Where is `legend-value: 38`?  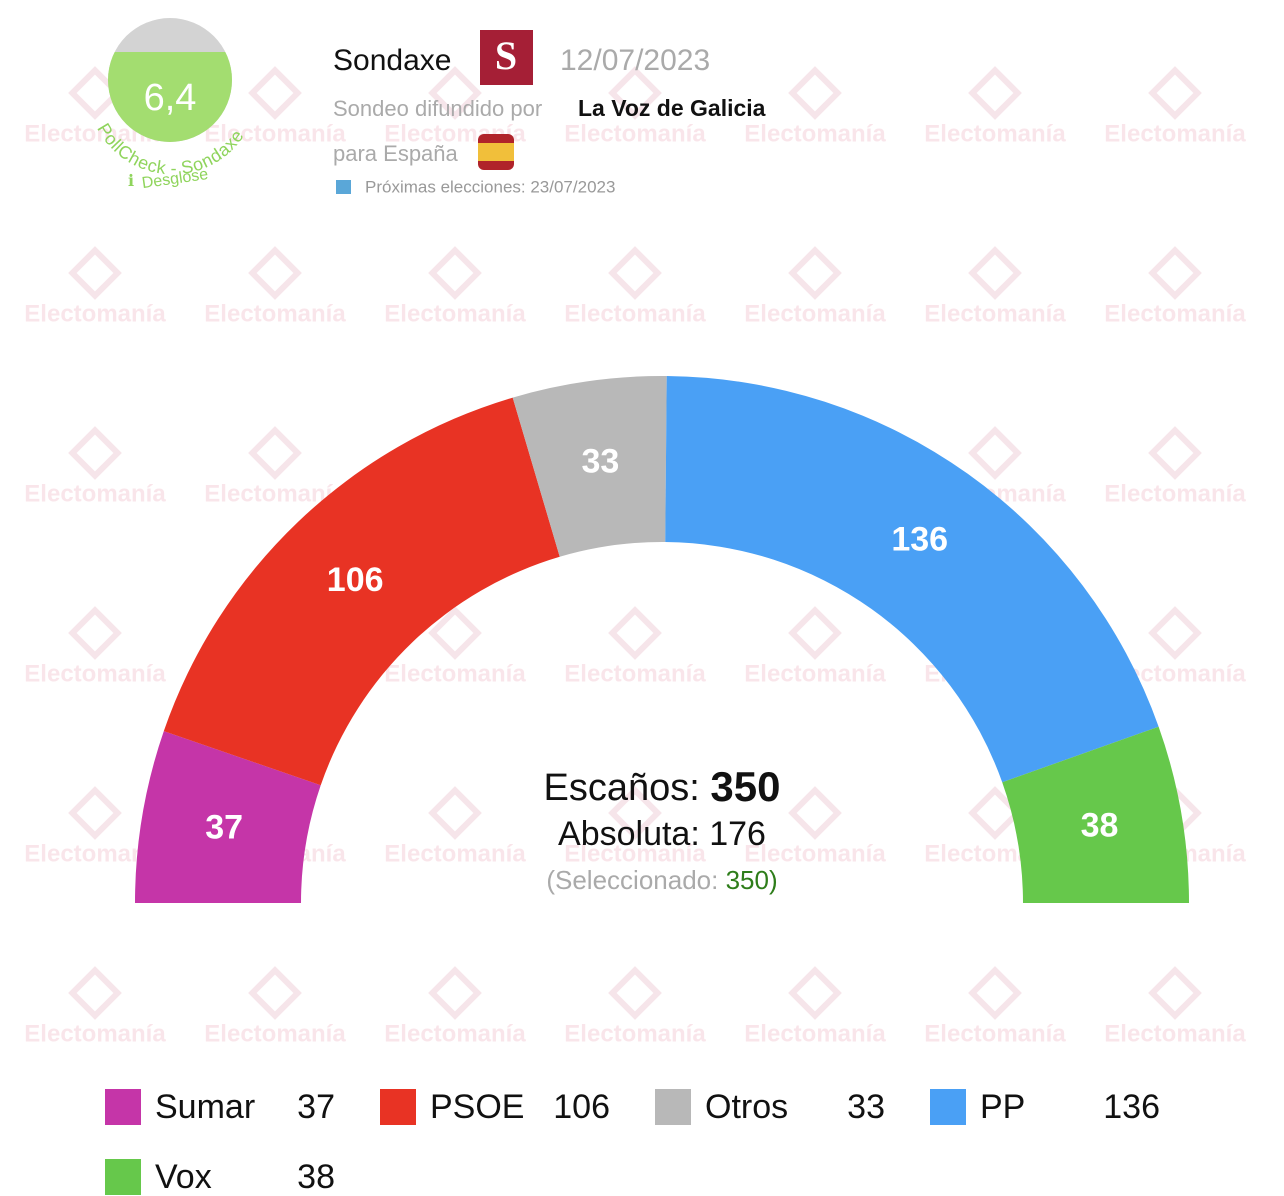
legend-value: 38 is located at coordinates (316, 1177).